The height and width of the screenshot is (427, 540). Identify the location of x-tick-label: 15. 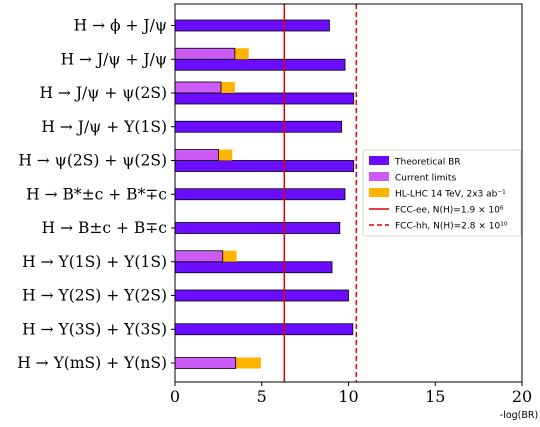
(435, 396).